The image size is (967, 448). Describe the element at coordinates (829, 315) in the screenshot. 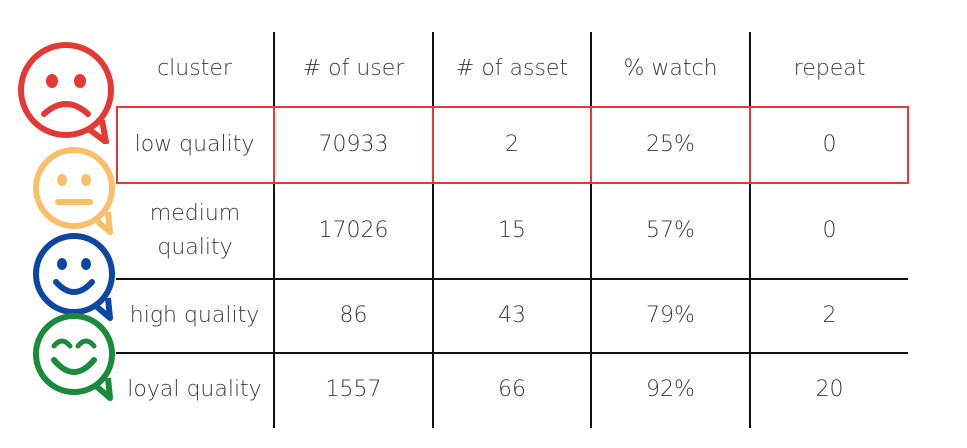

I see `repeat-cell: 2` at that location.